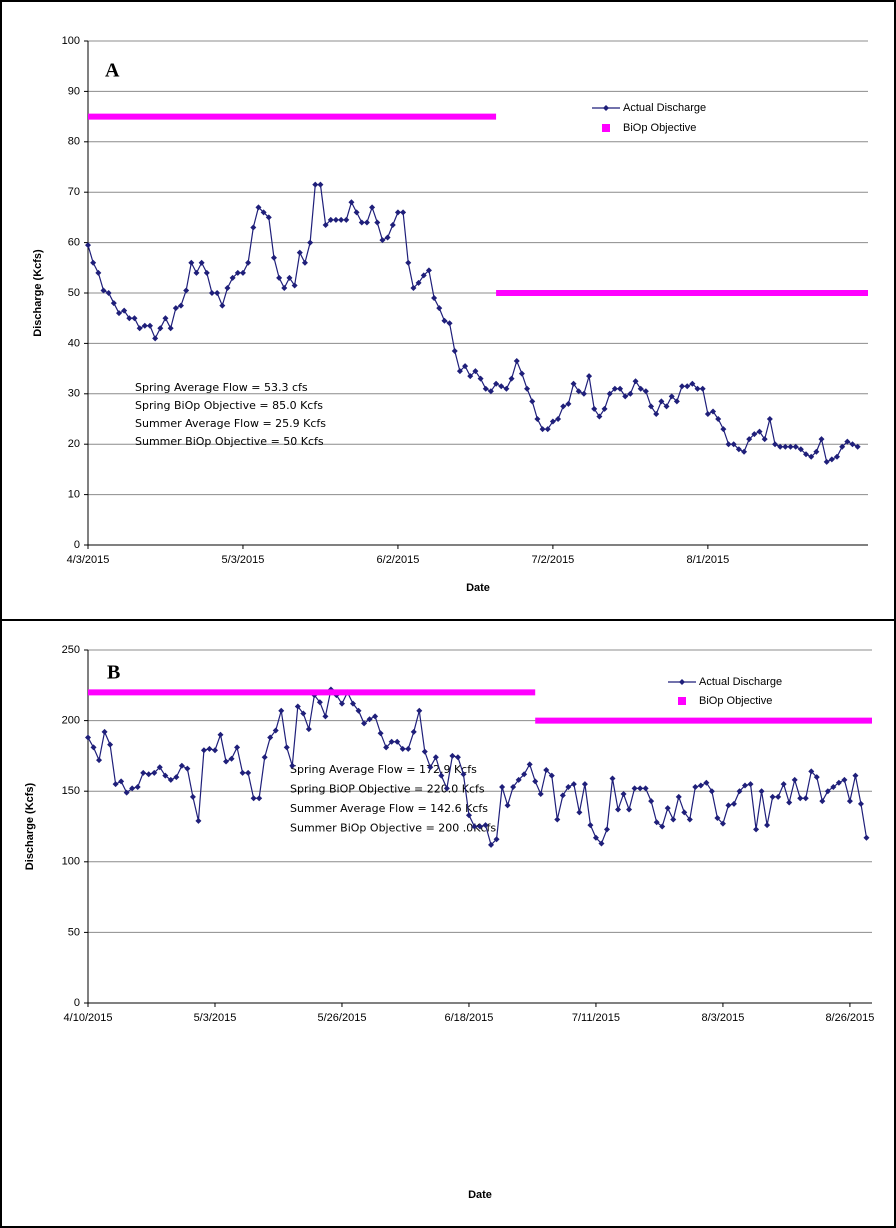  What do you see at coordinates (112, 71) in the screenshot?
I see `panel-letter: A` at bounding box center [112, 71].